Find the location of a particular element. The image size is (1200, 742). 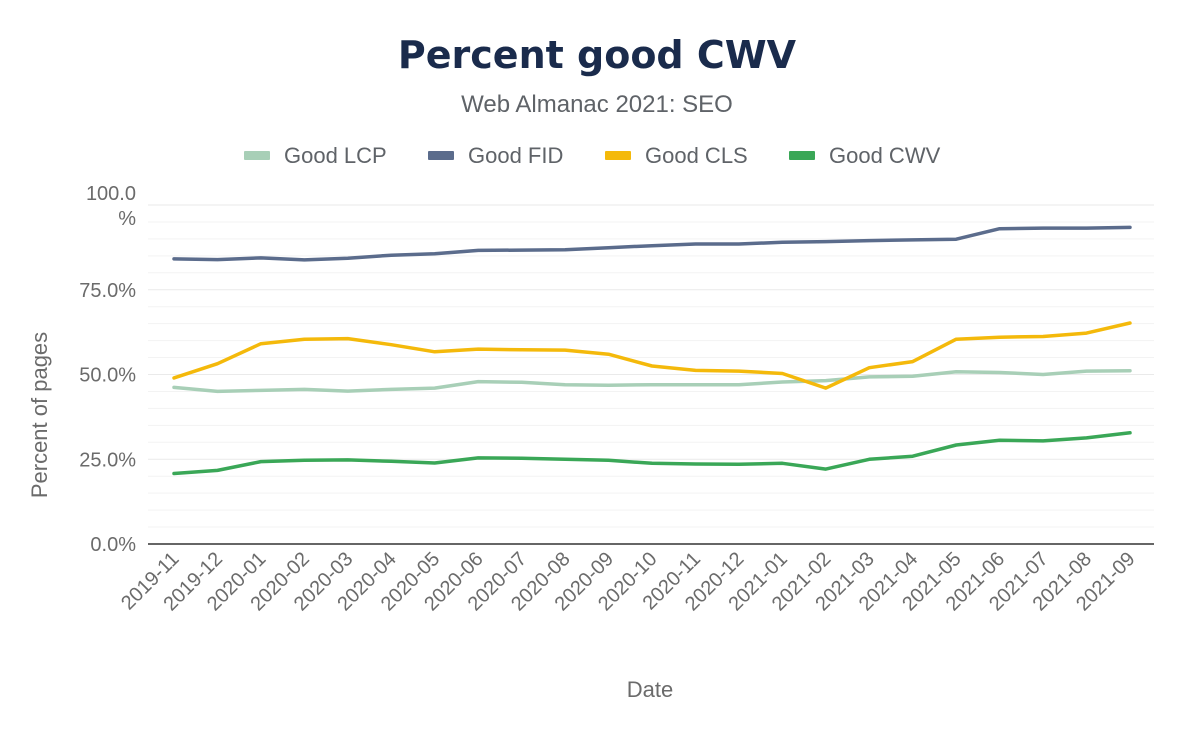

series-line-good-cls is located at coordinates (652, 355).